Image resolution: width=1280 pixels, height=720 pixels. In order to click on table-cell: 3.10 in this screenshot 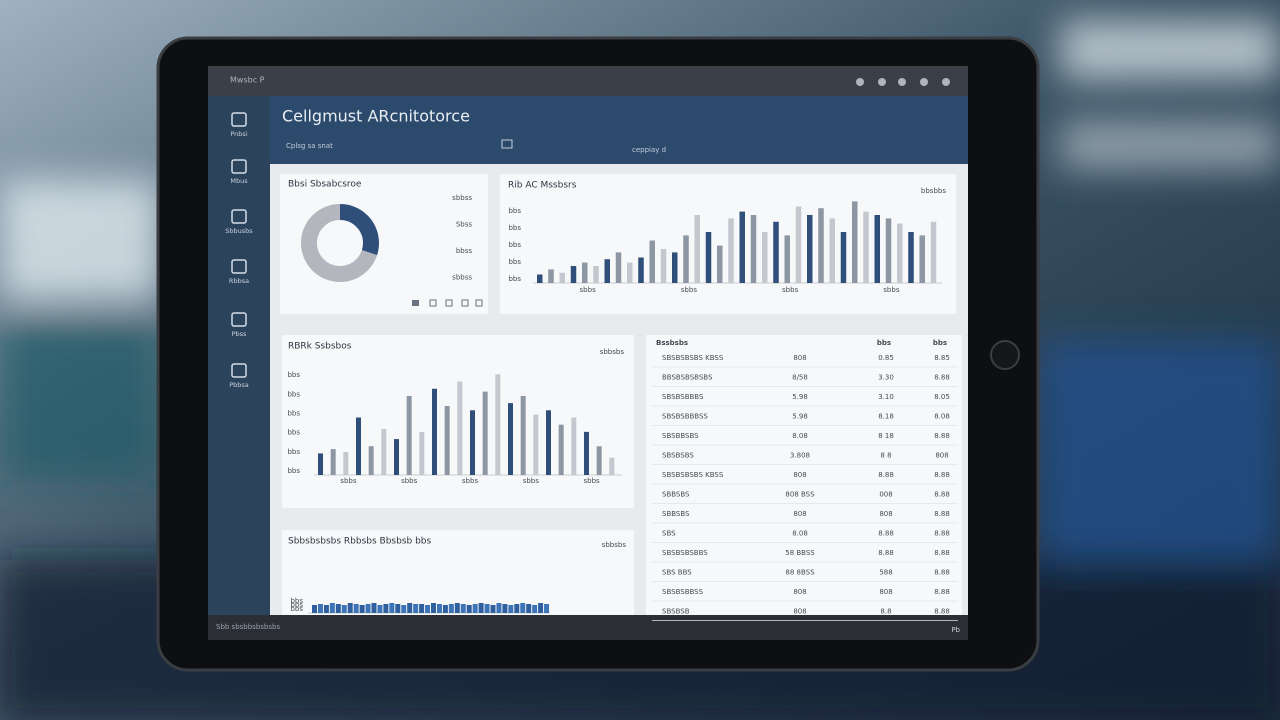, I will do `click(886, 397)`.